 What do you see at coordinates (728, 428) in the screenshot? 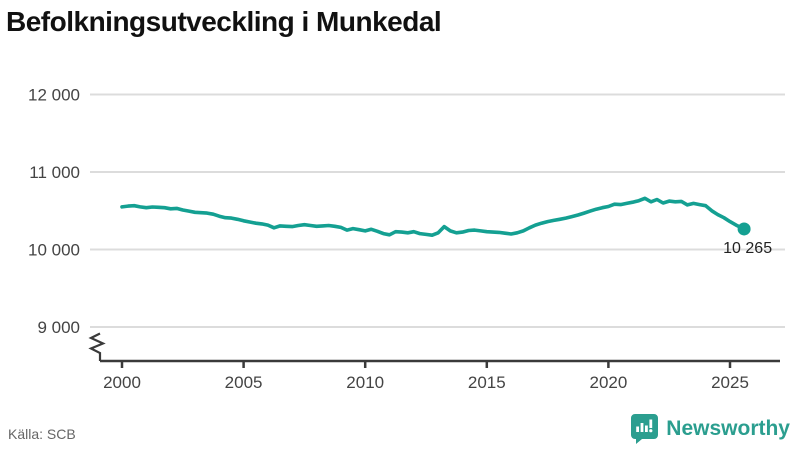
I see `brand-name: Newsworthy` at bounding box center [728, 428].